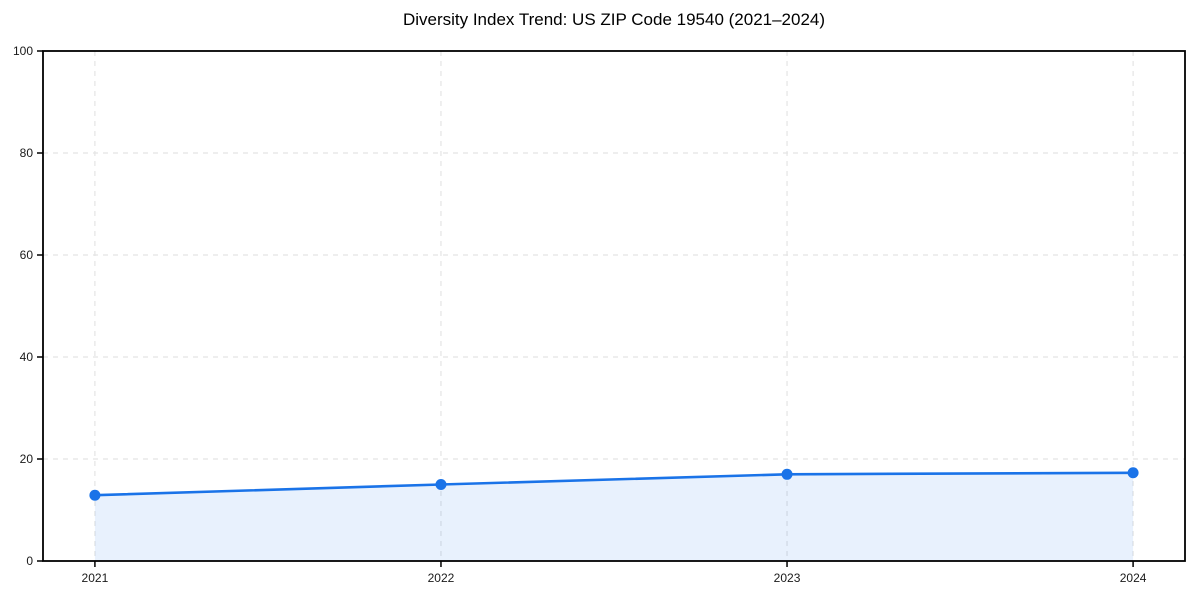  I want to click on area-fill, so click(614, 516).